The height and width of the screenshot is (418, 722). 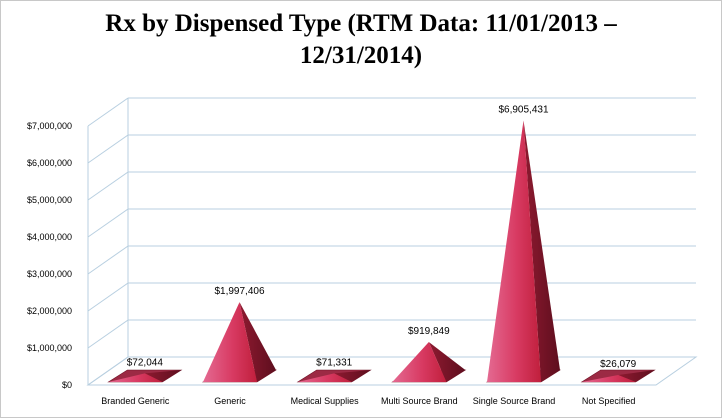 I want to click on bar-branded-generic, so click(x=145, y=376).